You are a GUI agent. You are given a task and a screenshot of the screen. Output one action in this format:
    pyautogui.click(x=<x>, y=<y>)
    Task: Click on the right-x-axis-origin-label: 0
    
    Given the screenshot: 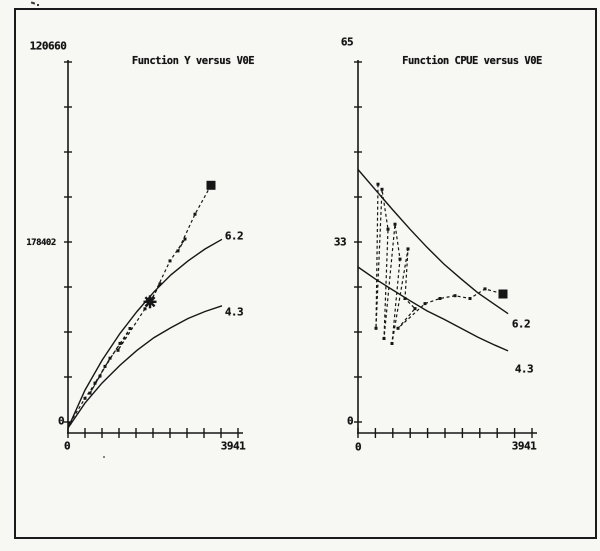 What is the action you would take?
    pyautogui.click(x=358, y=447)
    